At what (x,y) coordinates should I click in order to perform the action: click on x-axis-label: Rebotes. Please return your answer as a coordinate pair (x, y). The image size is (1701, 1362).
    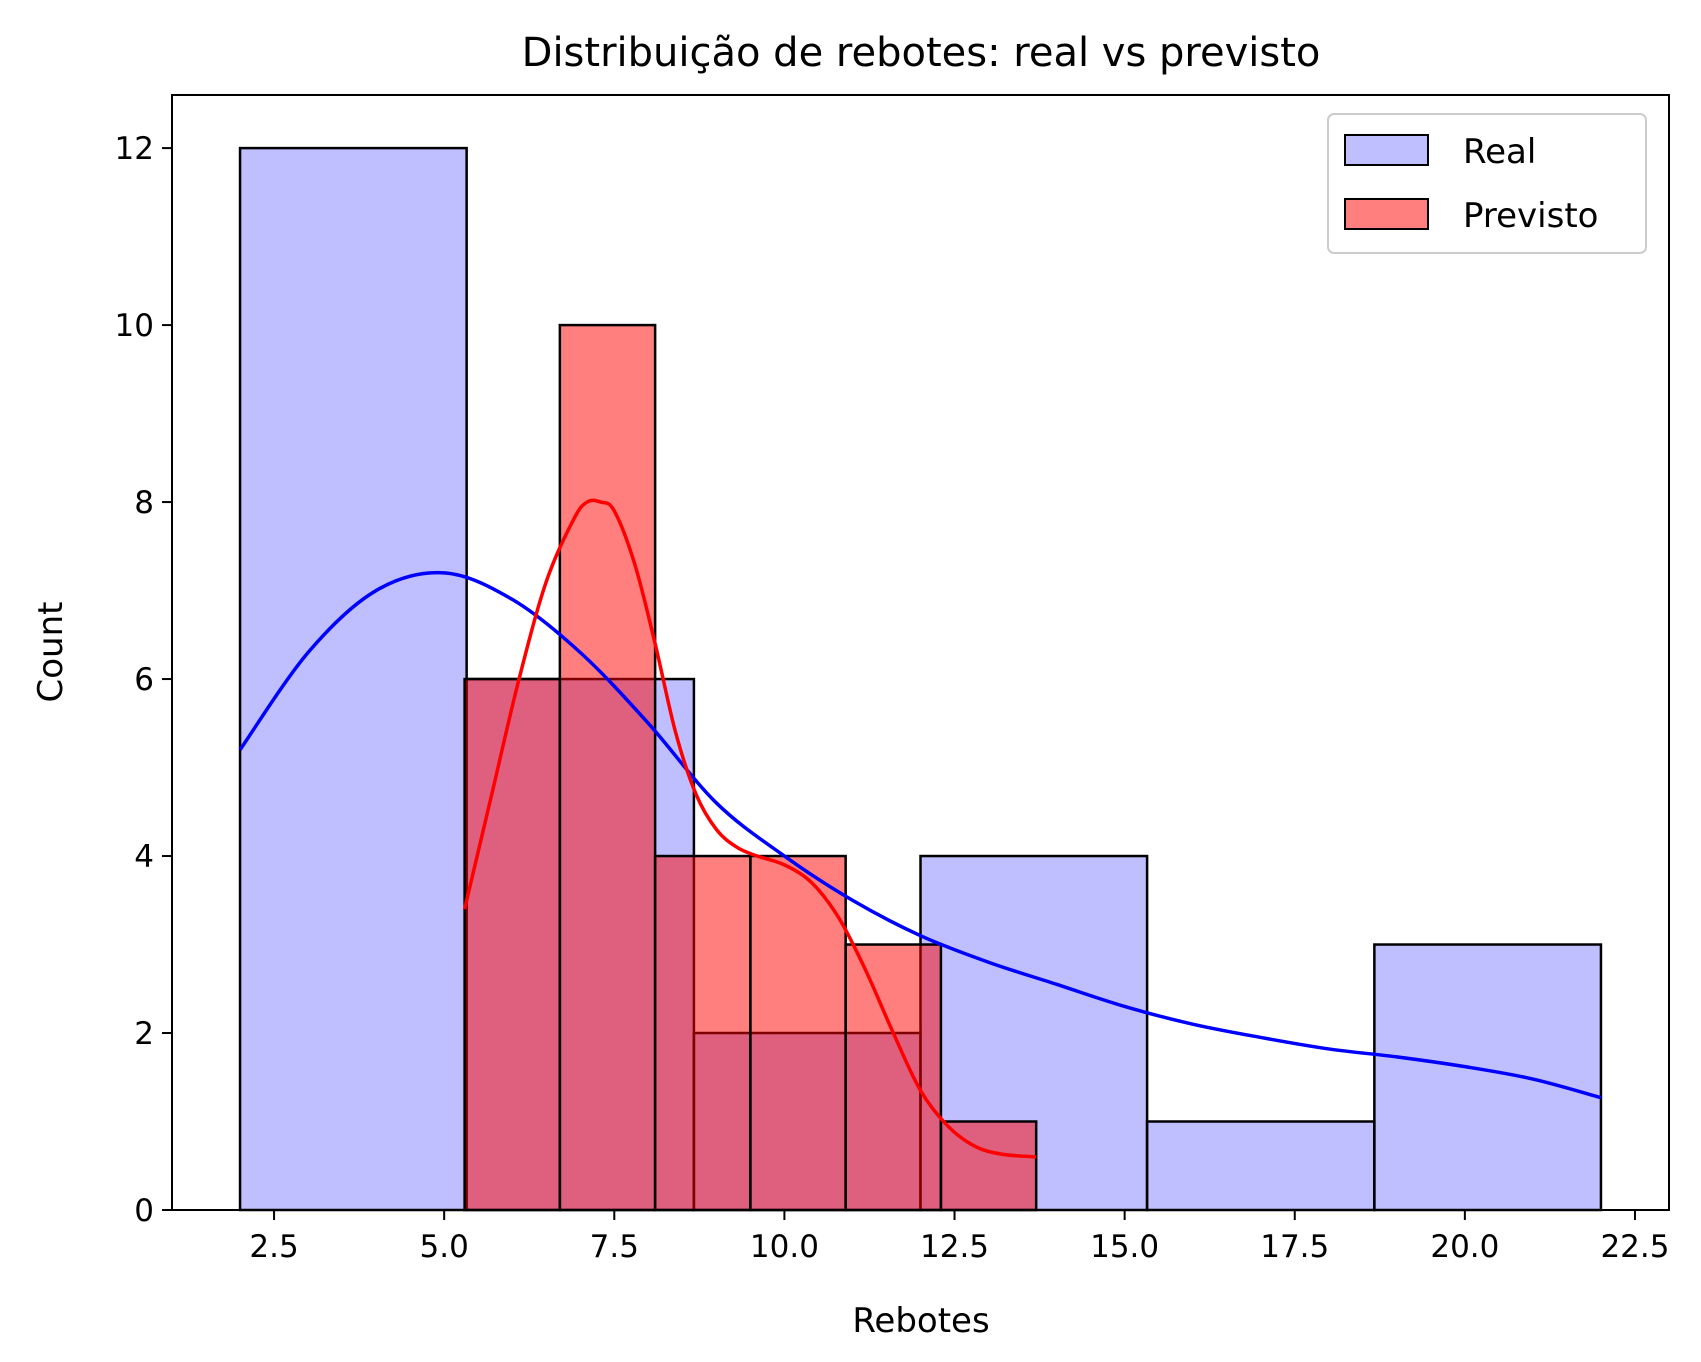
    Looking at the image, I should click on (920, 1321).